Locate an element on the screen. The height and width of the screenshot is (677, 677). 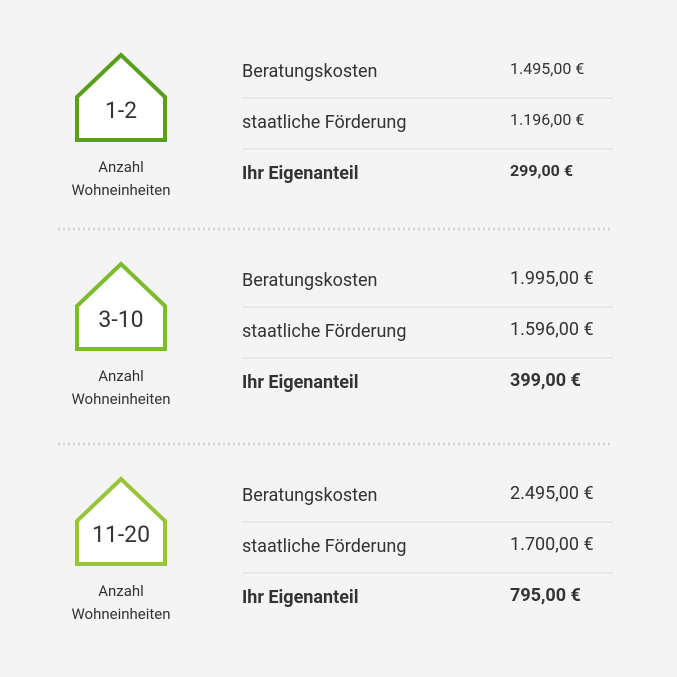
row-amount: 795,00 € is located at coordinates (545, 595).